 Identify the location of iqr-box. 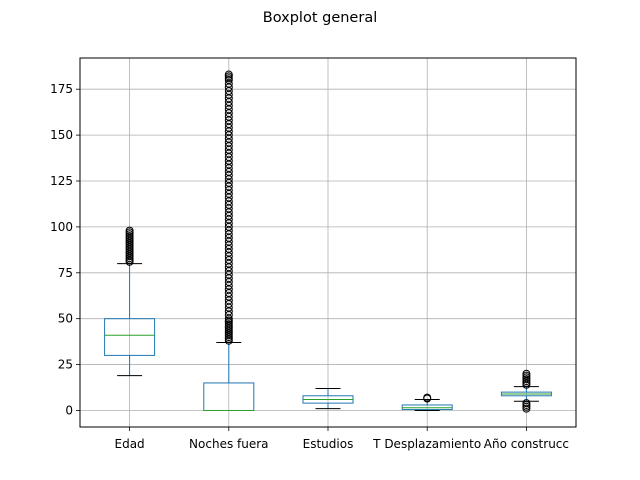
(130, 337).